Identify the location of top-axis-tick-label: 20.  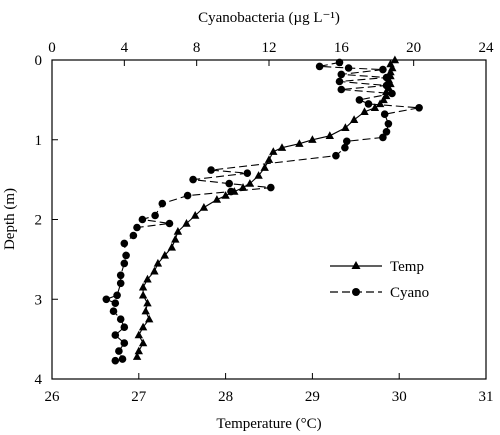
(413, 48).